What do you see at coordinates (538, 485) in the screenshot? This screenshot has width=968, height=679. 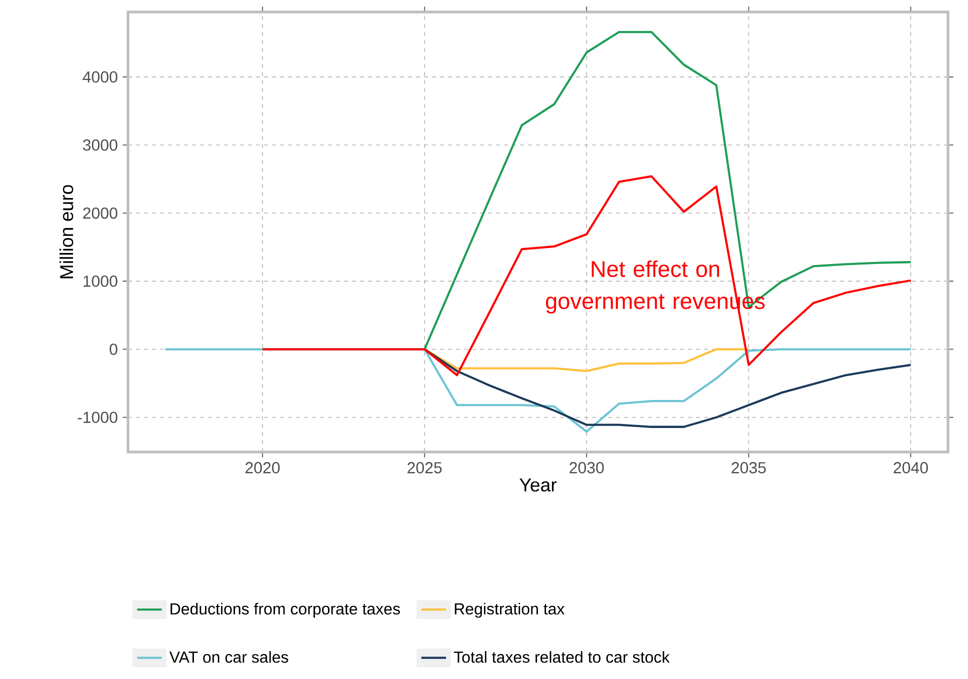 I see `x-axis-title: Year` at bounding box center [538, 485].